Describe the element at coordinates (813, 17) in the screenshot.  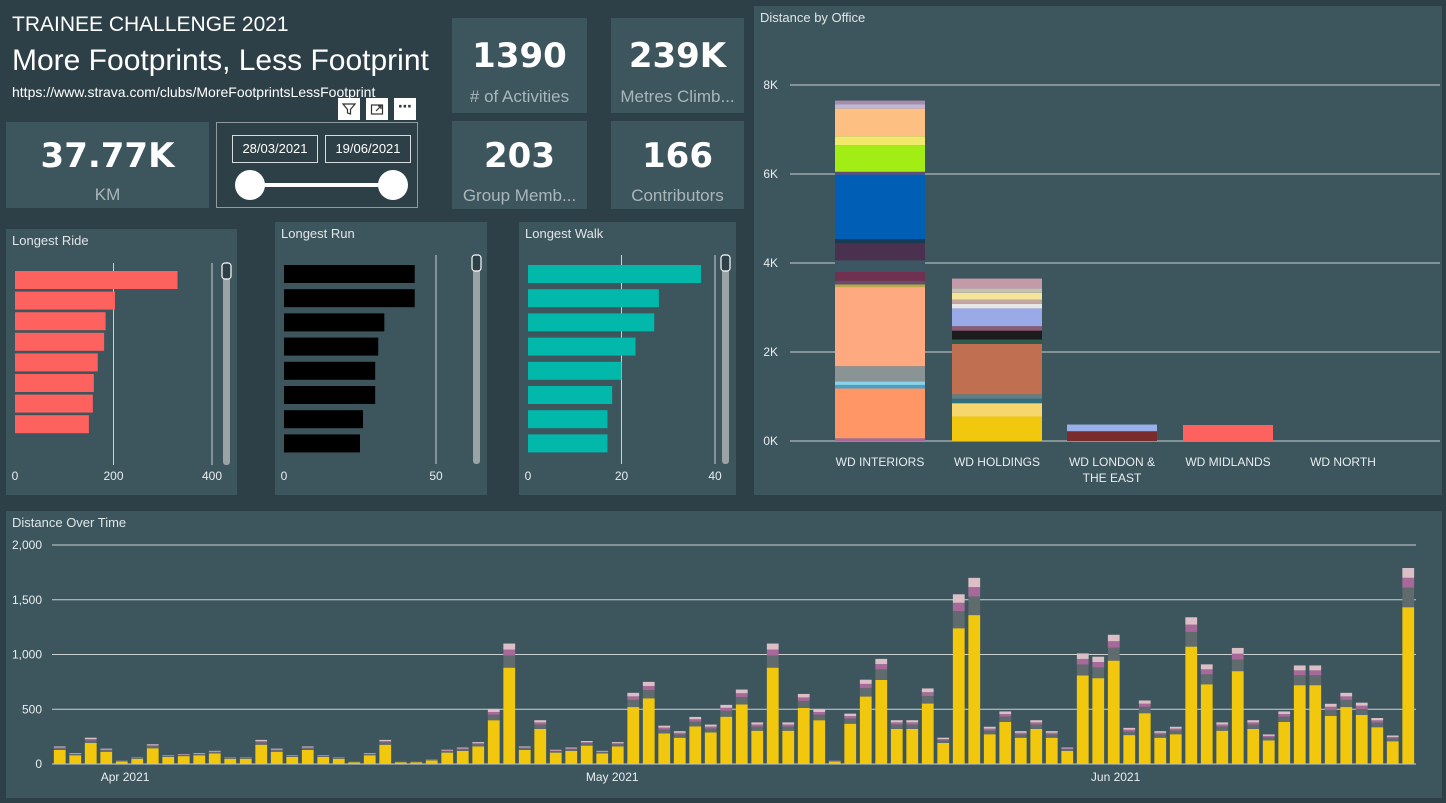
I see `distance-by-office-title: Distance by Office` at that location.